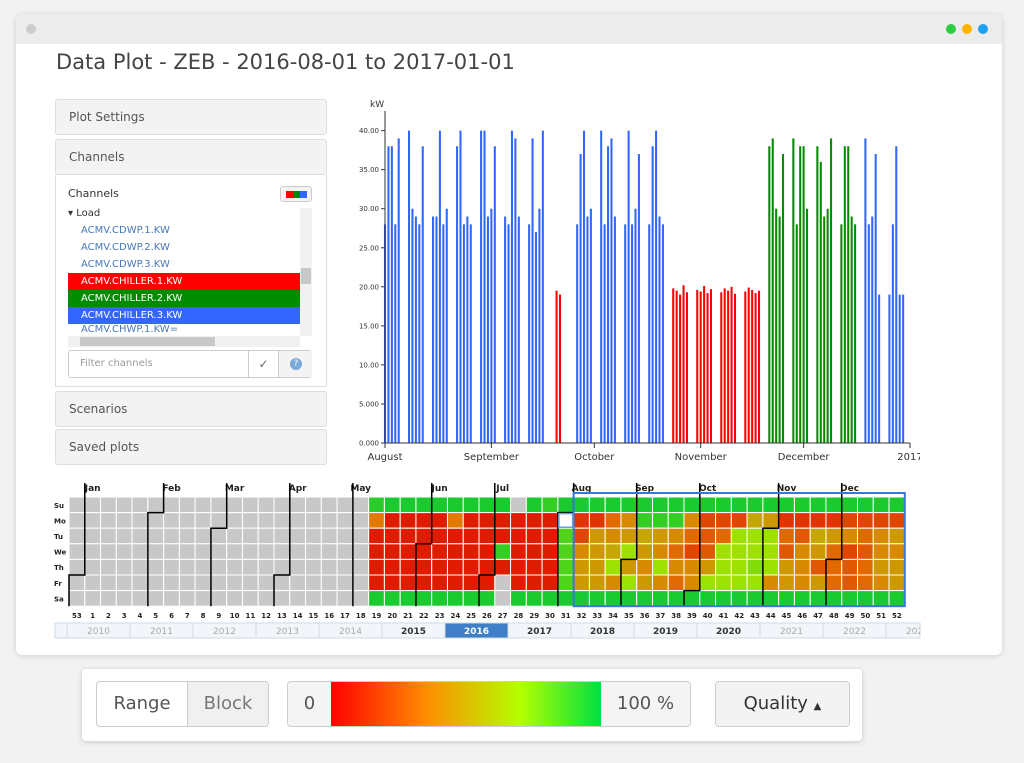 The image size is (1024, 763). Describe the element at coordinates (155, 616) in the screenshot. I see `week-label: 5` at that location.